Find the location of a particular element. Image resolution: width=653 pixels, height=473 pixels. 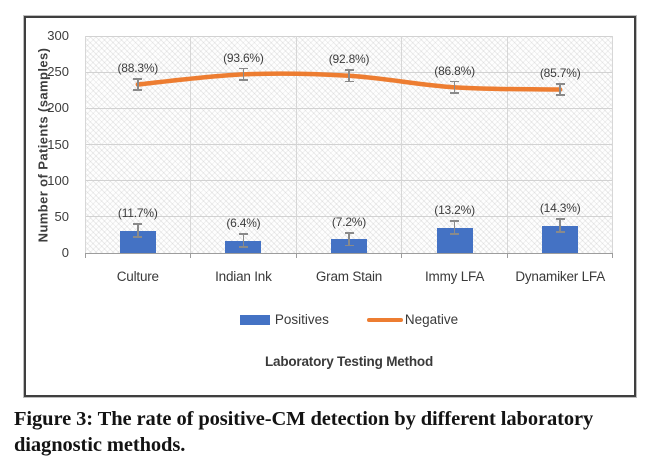

y-tick-label: 100 is located at coordinates (58, 180).